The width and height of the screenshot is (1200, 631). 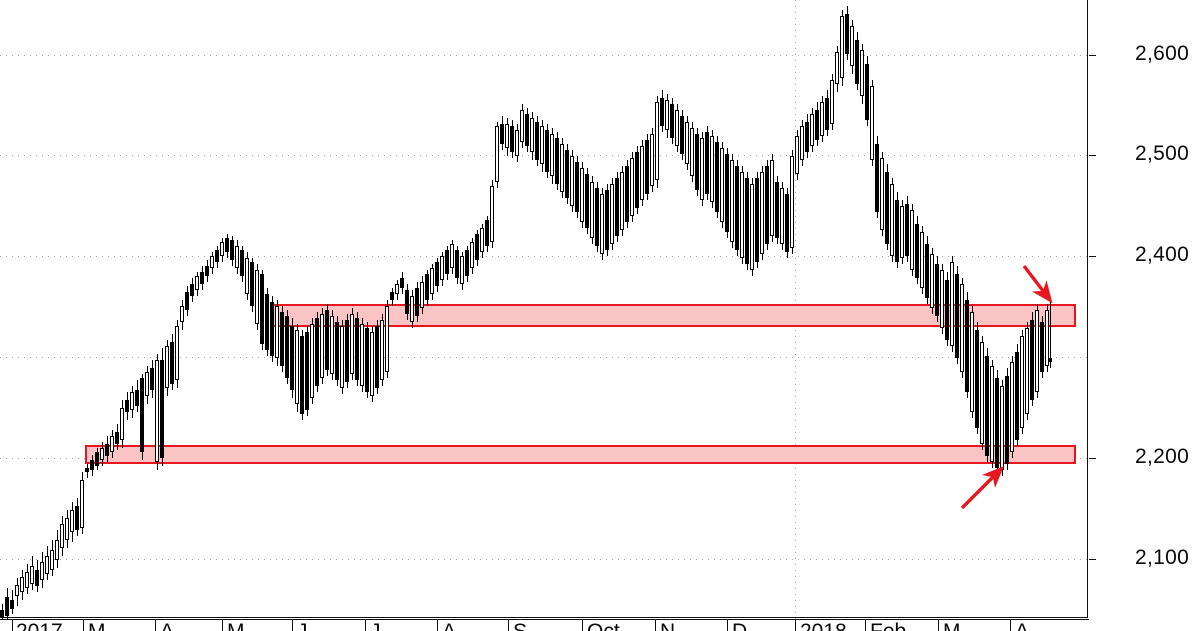 I want to click on time-axis-label: A, so click(x=1022, y=626).